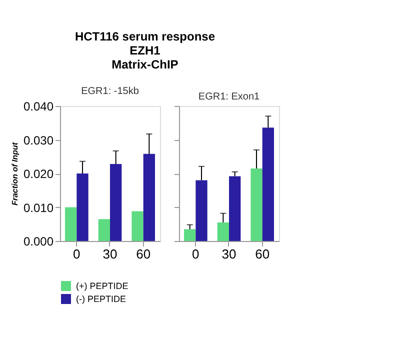  What do you see at coordinates (38, 140) in the screenshot?
I see `y-tick-label: 0.030` at bounding box center [38, 140].